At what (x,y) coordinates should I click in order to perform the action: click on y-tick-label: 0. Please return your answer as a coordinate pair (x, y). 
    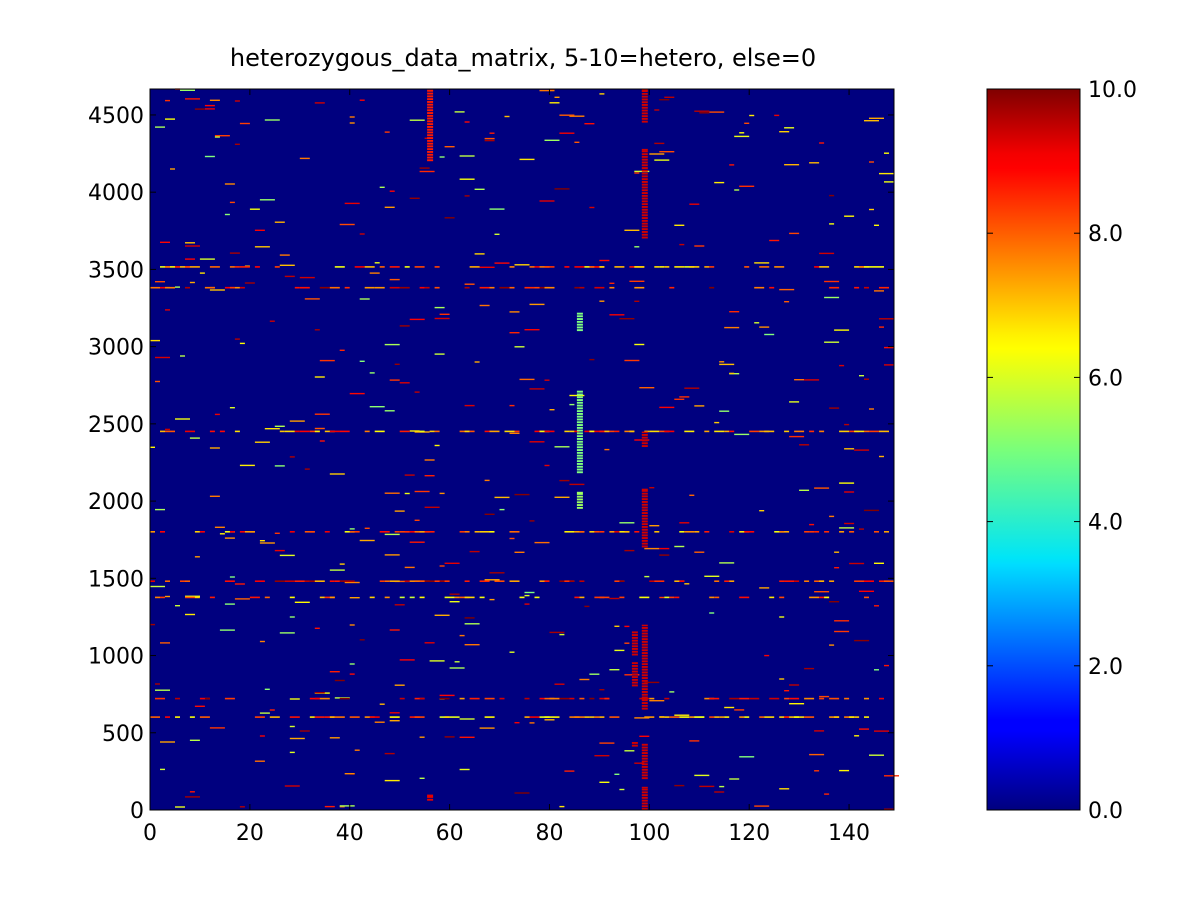
    Looking at the image, I should click on (137, 811).